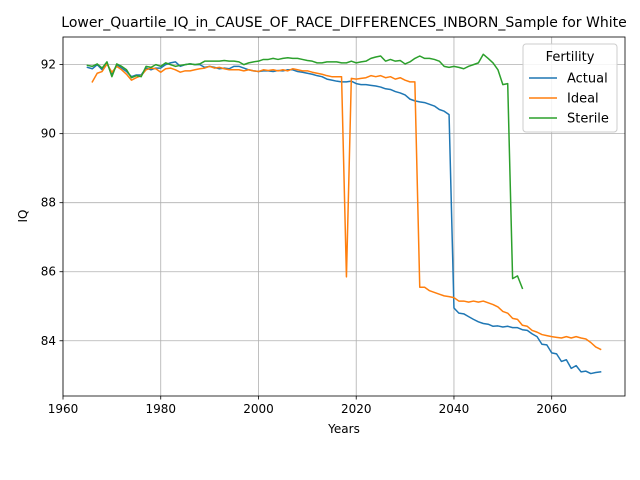 The image size is (640, 480). I want to click on x-tick-label: 2020, so click(356, 409).